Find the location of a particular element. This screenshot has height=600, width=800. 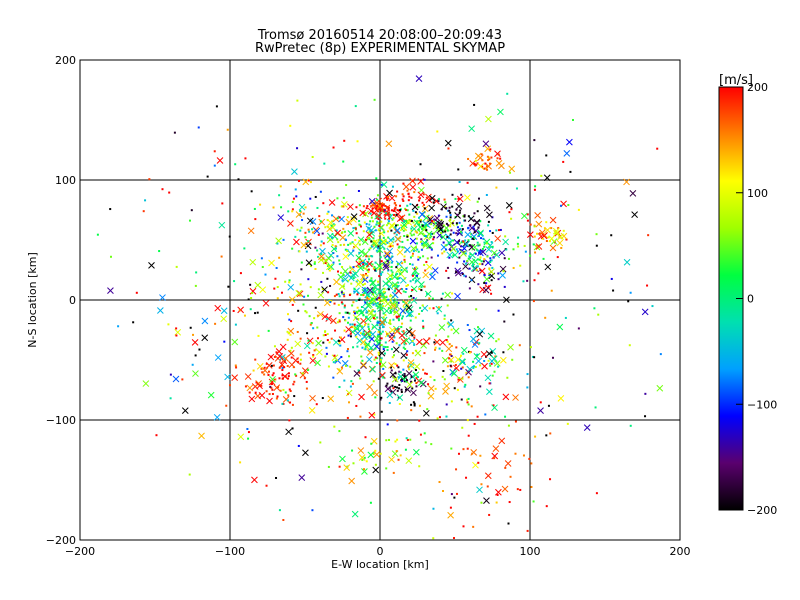

colorbar-tick-label: 200 is located at coordinates (757, 87).